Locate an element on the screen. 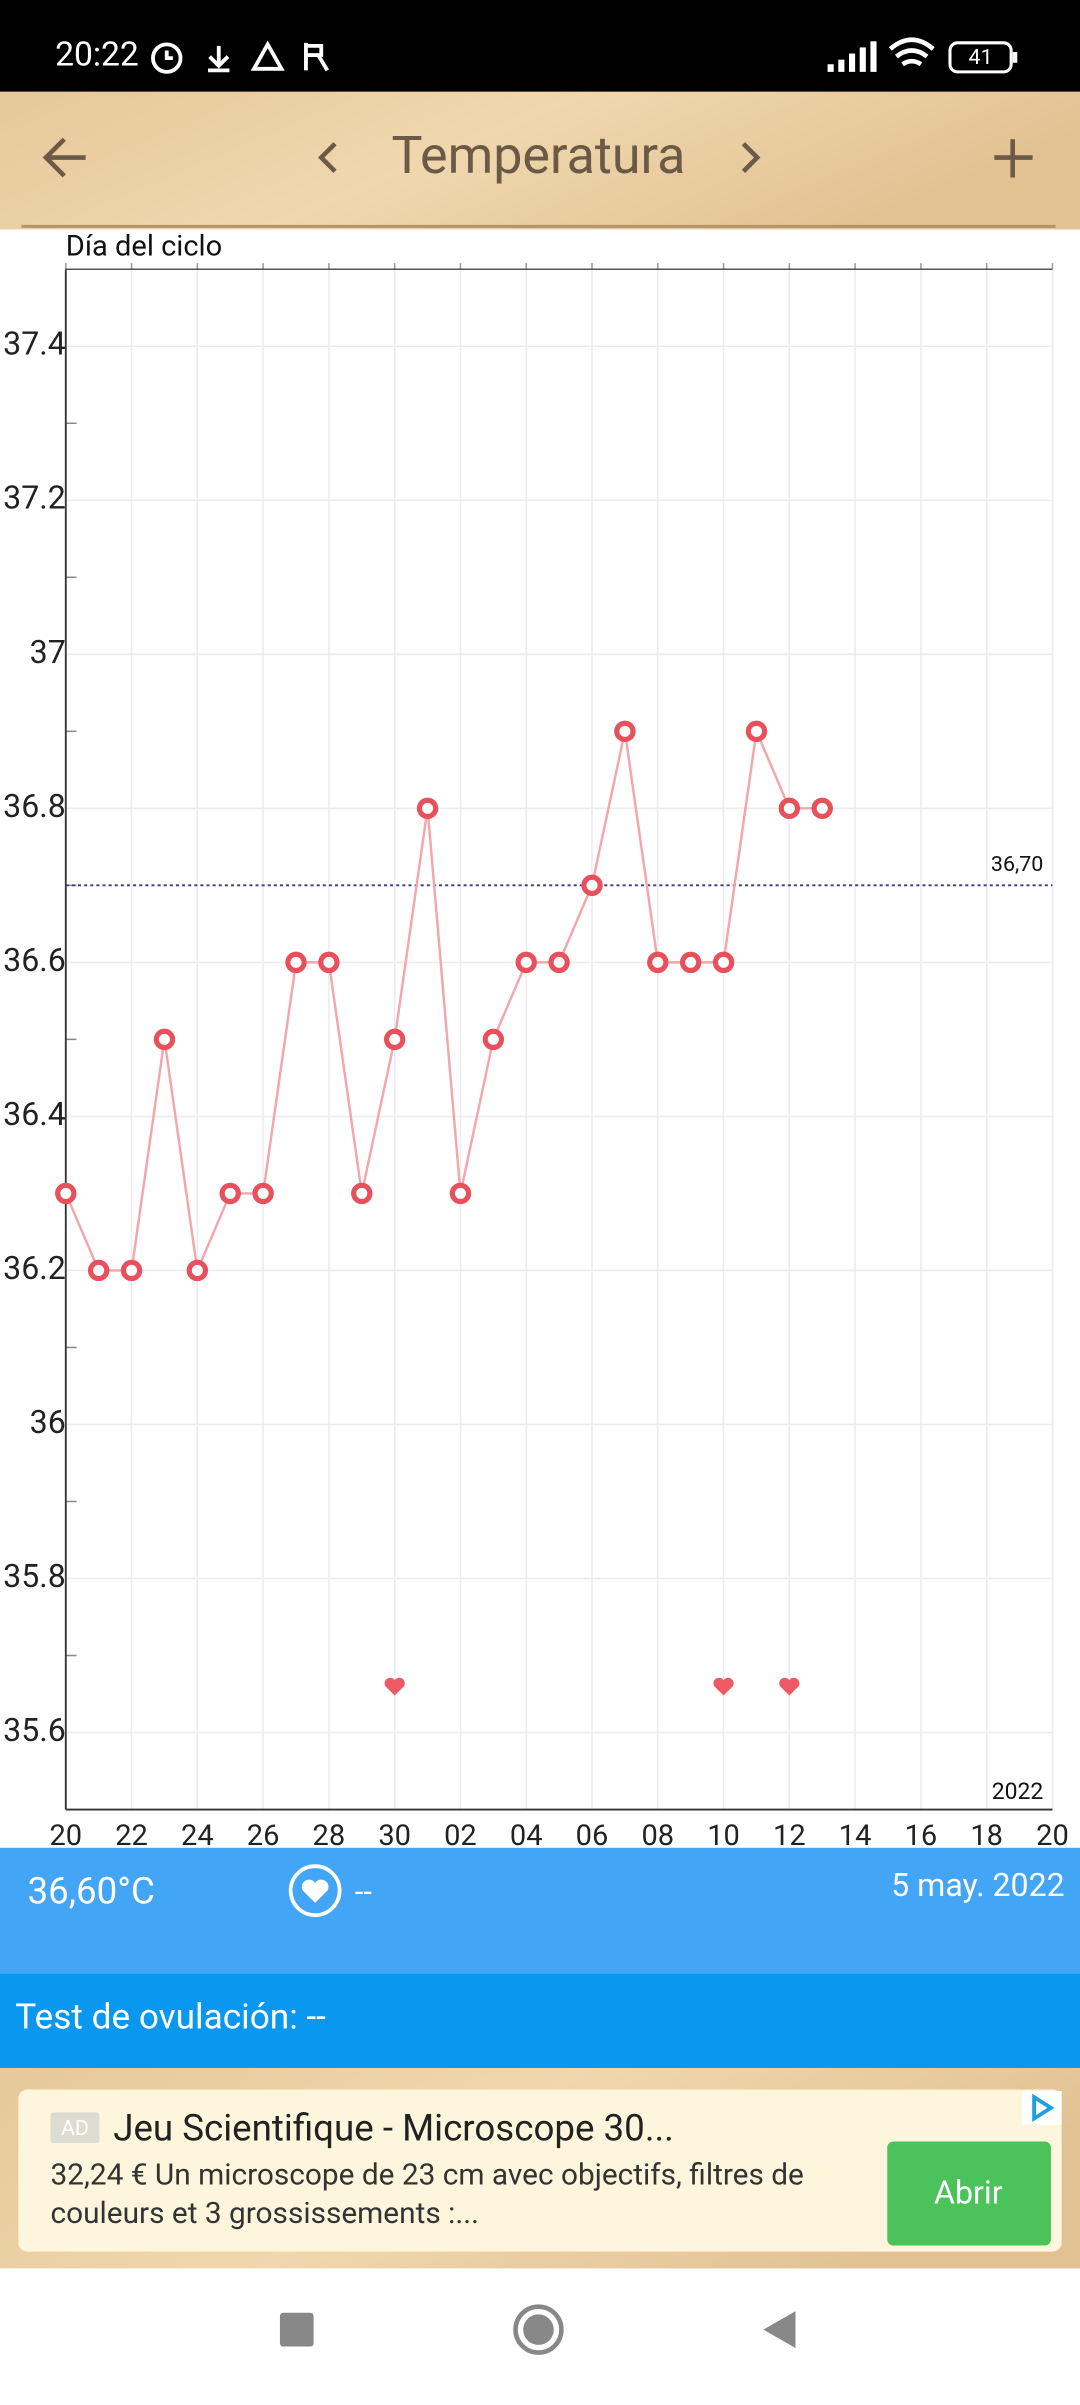 The height and width of the screenshot is (2405, 1080). battery is located at coordinates (980, 57).